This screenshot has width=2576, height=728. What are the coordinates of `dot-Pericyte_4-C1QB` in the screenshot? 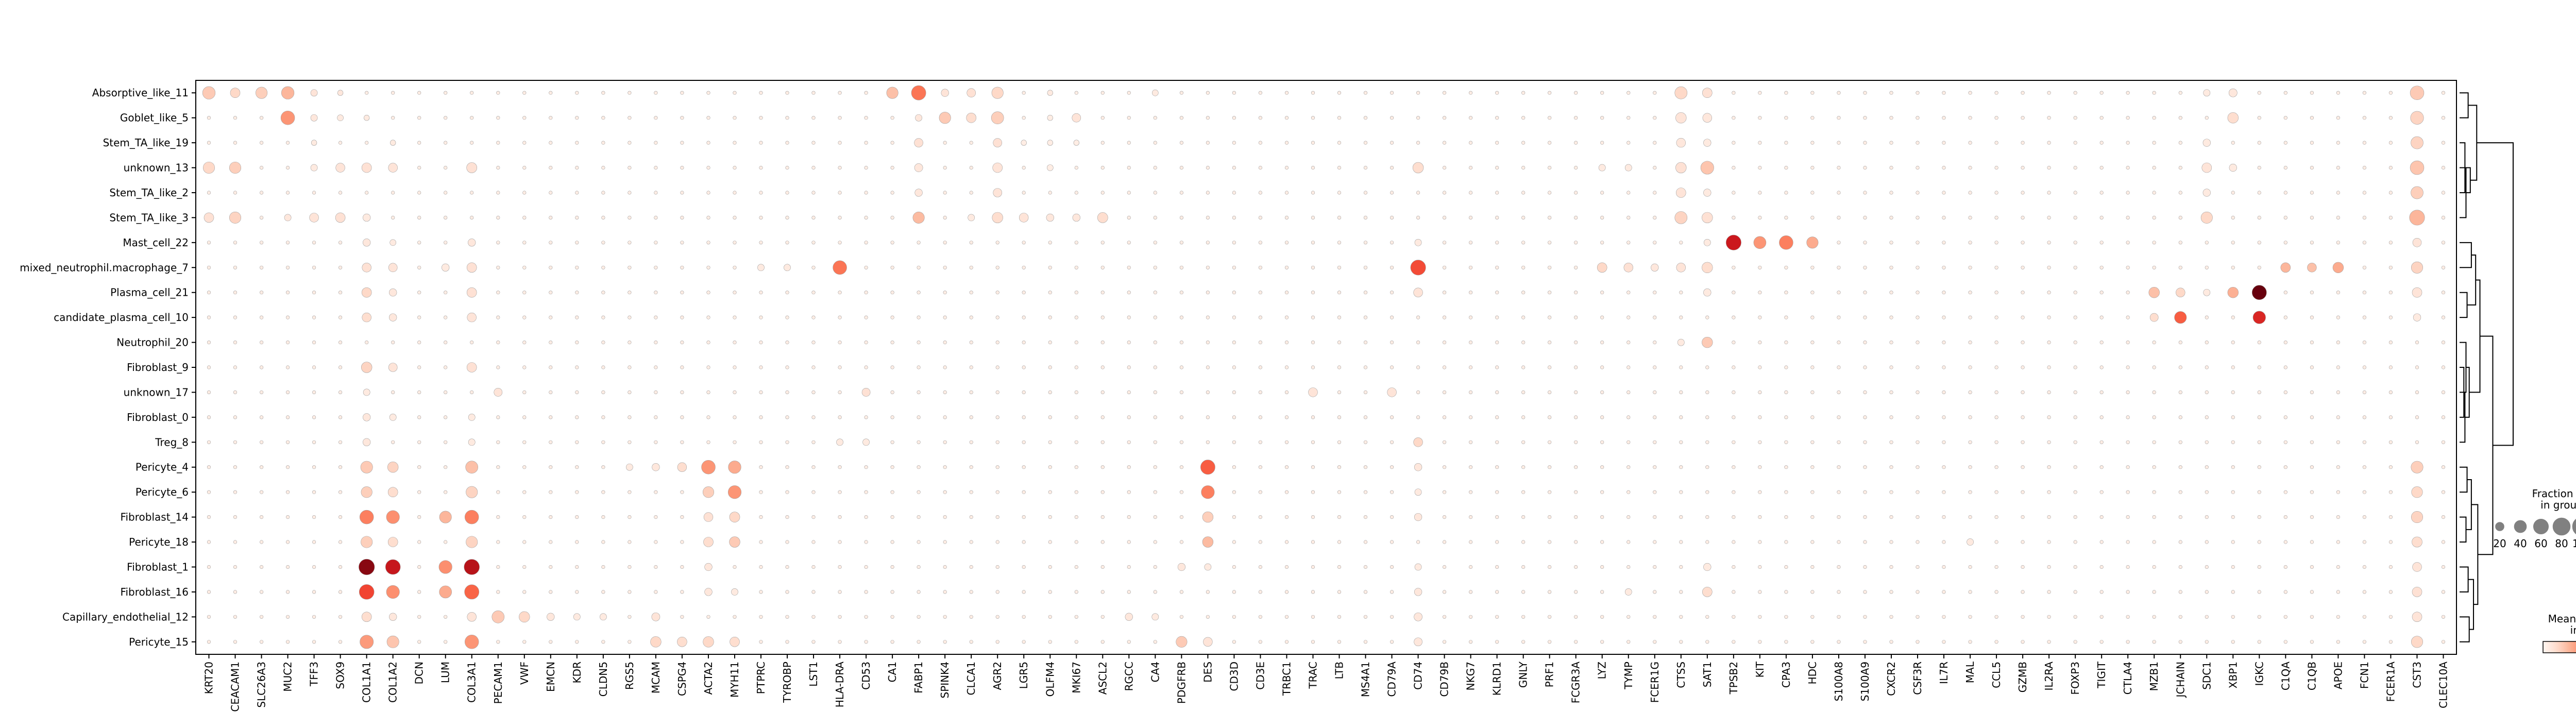 It's located at (2312, 467).